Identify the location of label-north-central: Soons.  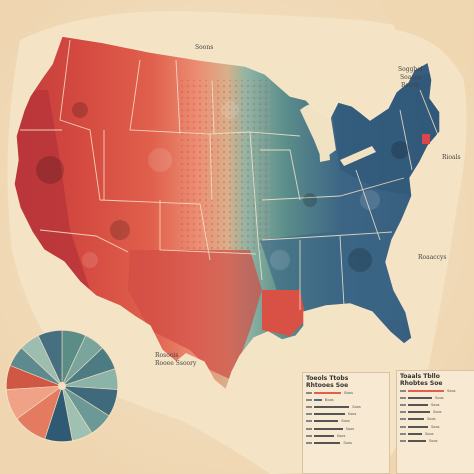
(204, 47).